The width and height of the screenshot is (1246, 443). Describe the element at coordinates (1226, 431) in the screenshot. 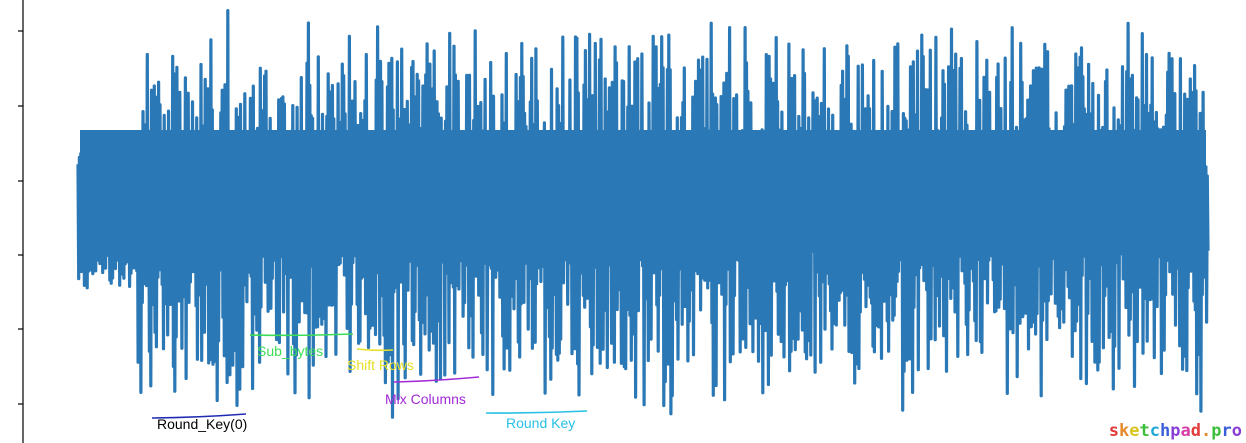

I see `watermark-letter: r` at that location.